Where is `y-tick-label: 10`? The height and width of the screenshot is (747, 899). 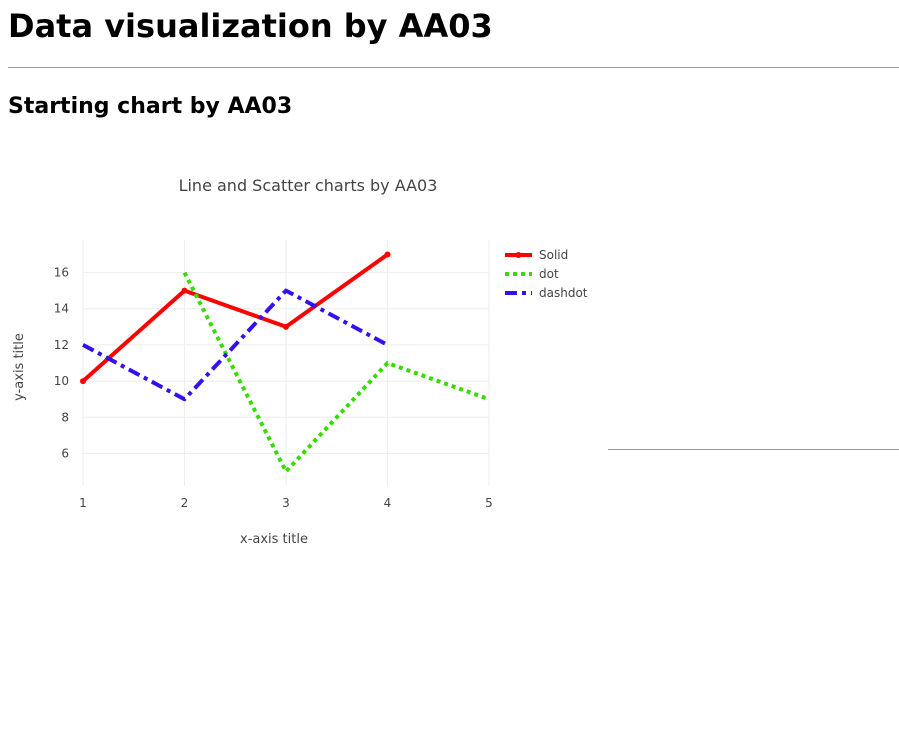
y-tick-label: 10 is located at coordinates (61, 381).